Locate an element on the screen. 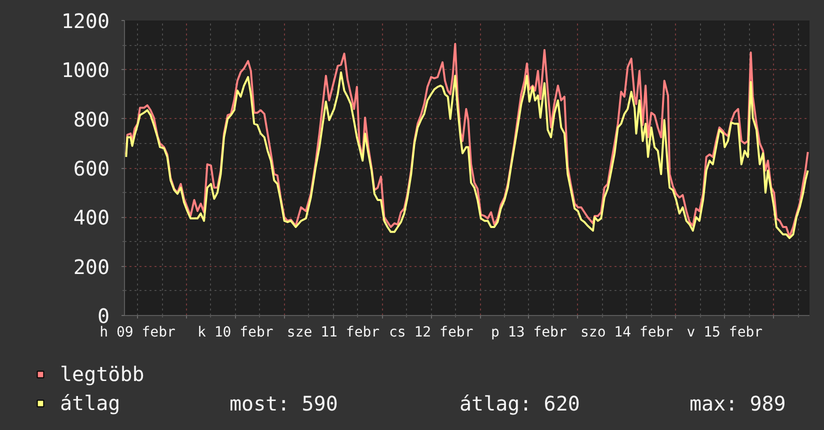 The image size is (824, 430). y-tick-label: 600 is located at coordinates (91, 168).